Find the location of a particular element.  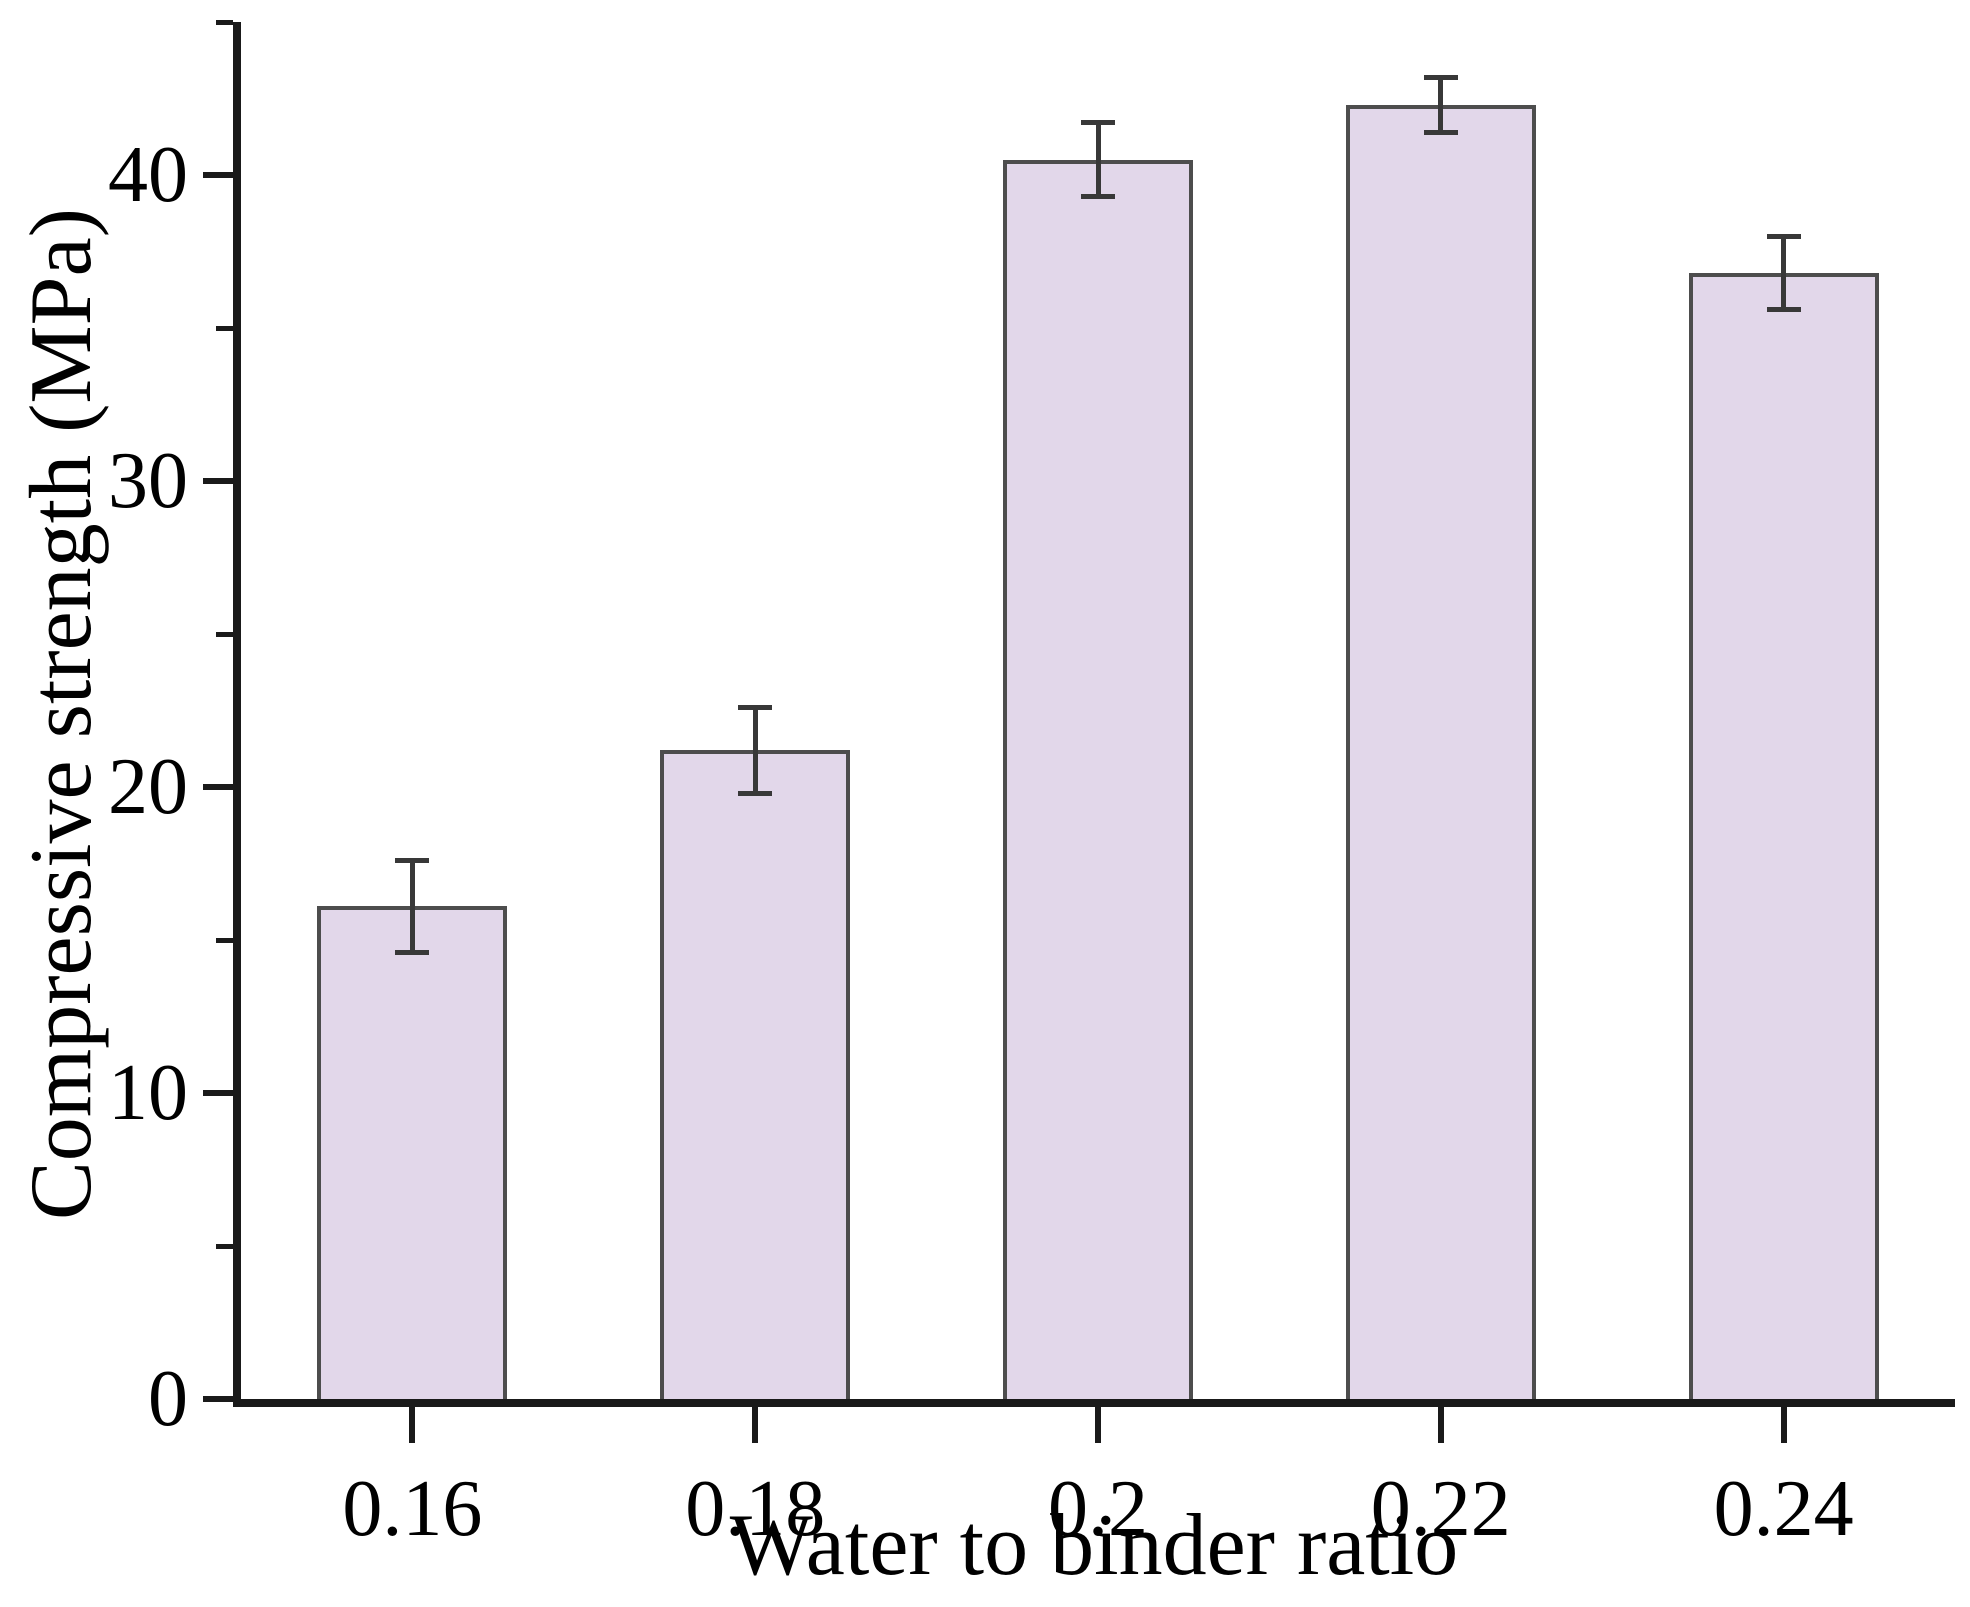

y-axis-tick-label: 40 is located at coordinates (148, 175).